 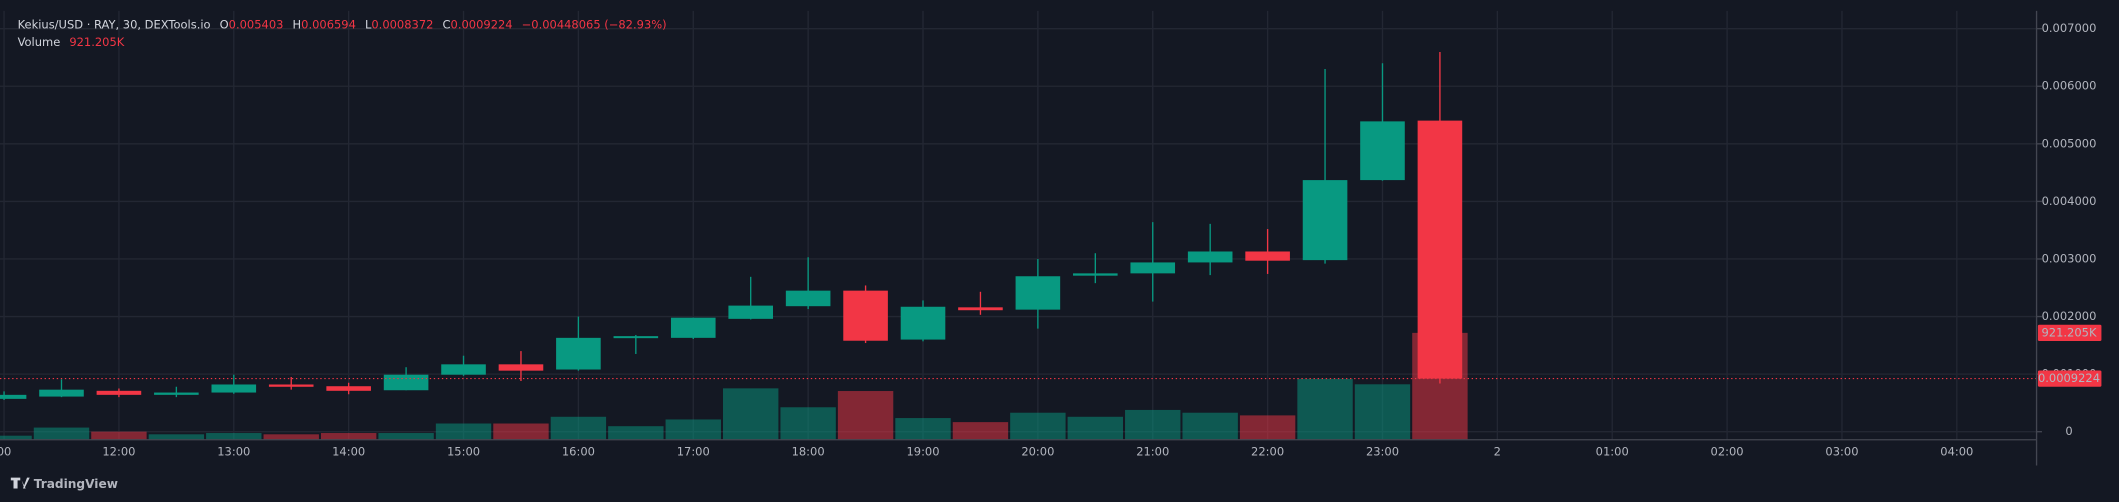 What do you see at coordinates (114, 24) in the screenshot?
I see `symbol: Kekius/USD · RAY, 30, DEXTools.io` at bounding box center [114, 24].